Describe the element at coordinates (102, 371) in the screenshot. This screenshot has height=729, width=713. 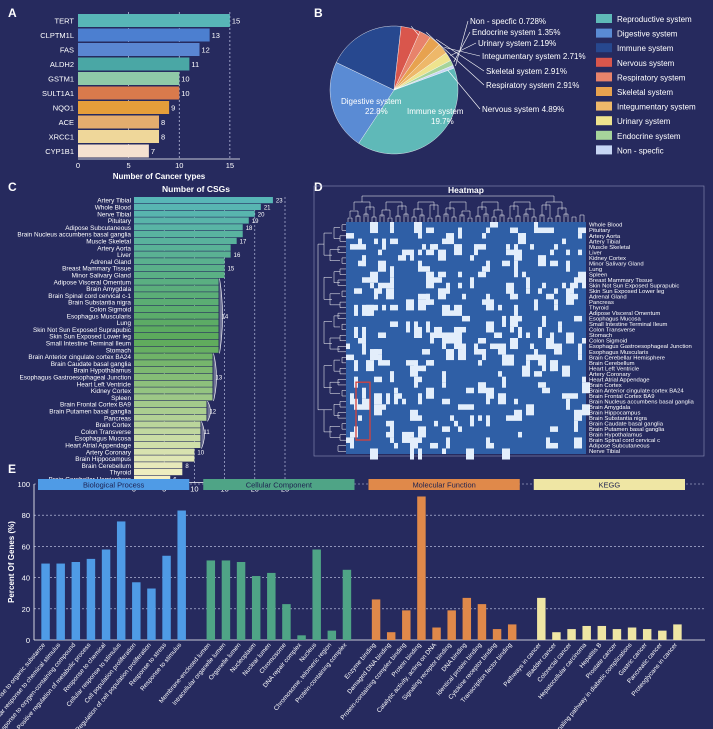
I see `category-label: Brain Hypothalamus` at that location.